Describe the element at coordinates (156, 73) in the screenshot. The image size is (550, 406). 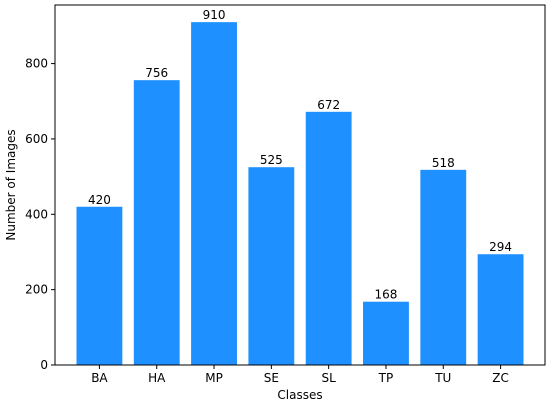
I see `value-label: 756` at that location.